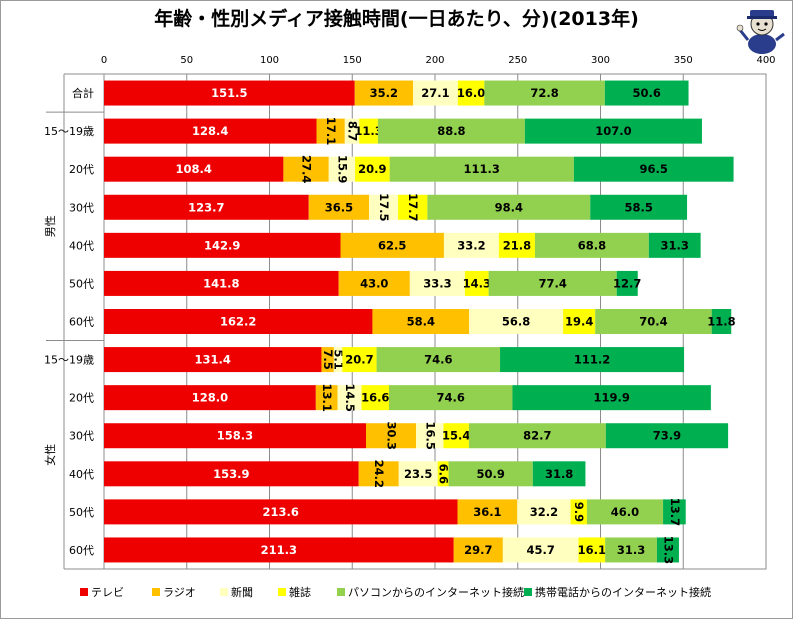 The height and width of the screenshot is (619, 793). I want to click on data-label: 96.5, so click(654, 169).